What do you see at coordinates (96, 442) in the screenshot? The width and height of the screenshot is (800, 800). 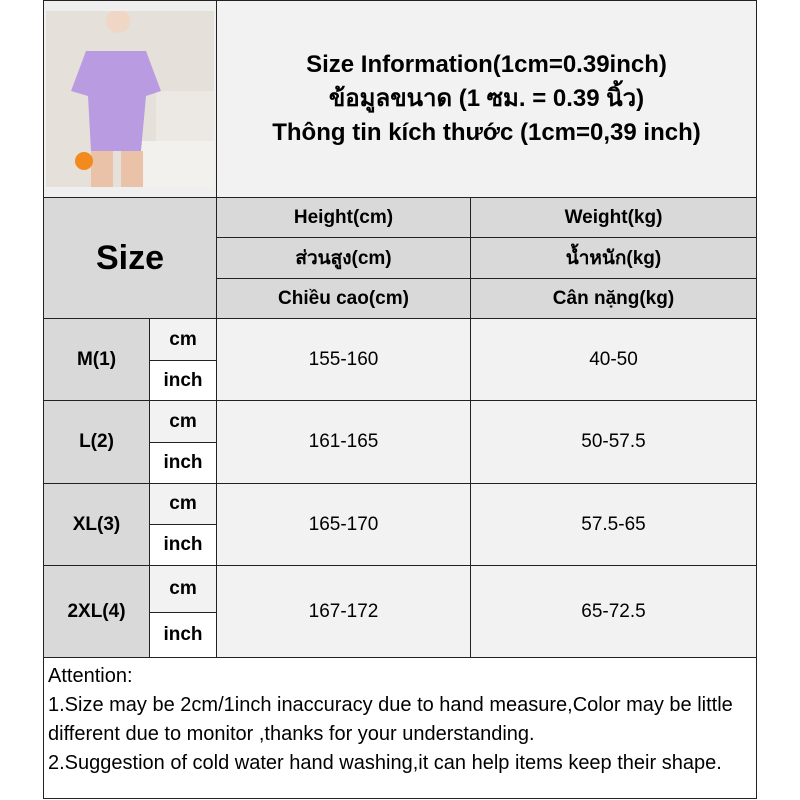 I see `size-label: L(2)` at bounding box center [96, 442].